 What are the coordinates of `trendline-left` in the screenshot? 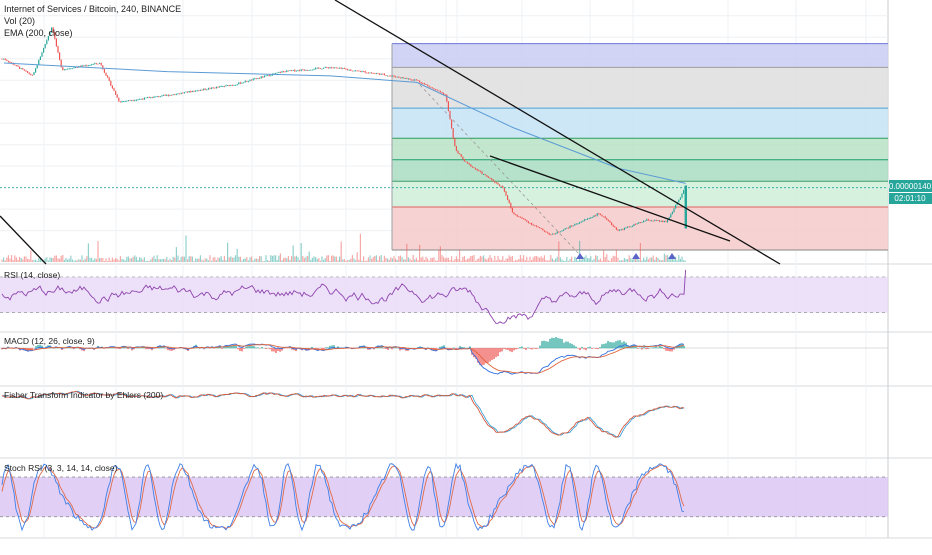 It's located at (23, 240).